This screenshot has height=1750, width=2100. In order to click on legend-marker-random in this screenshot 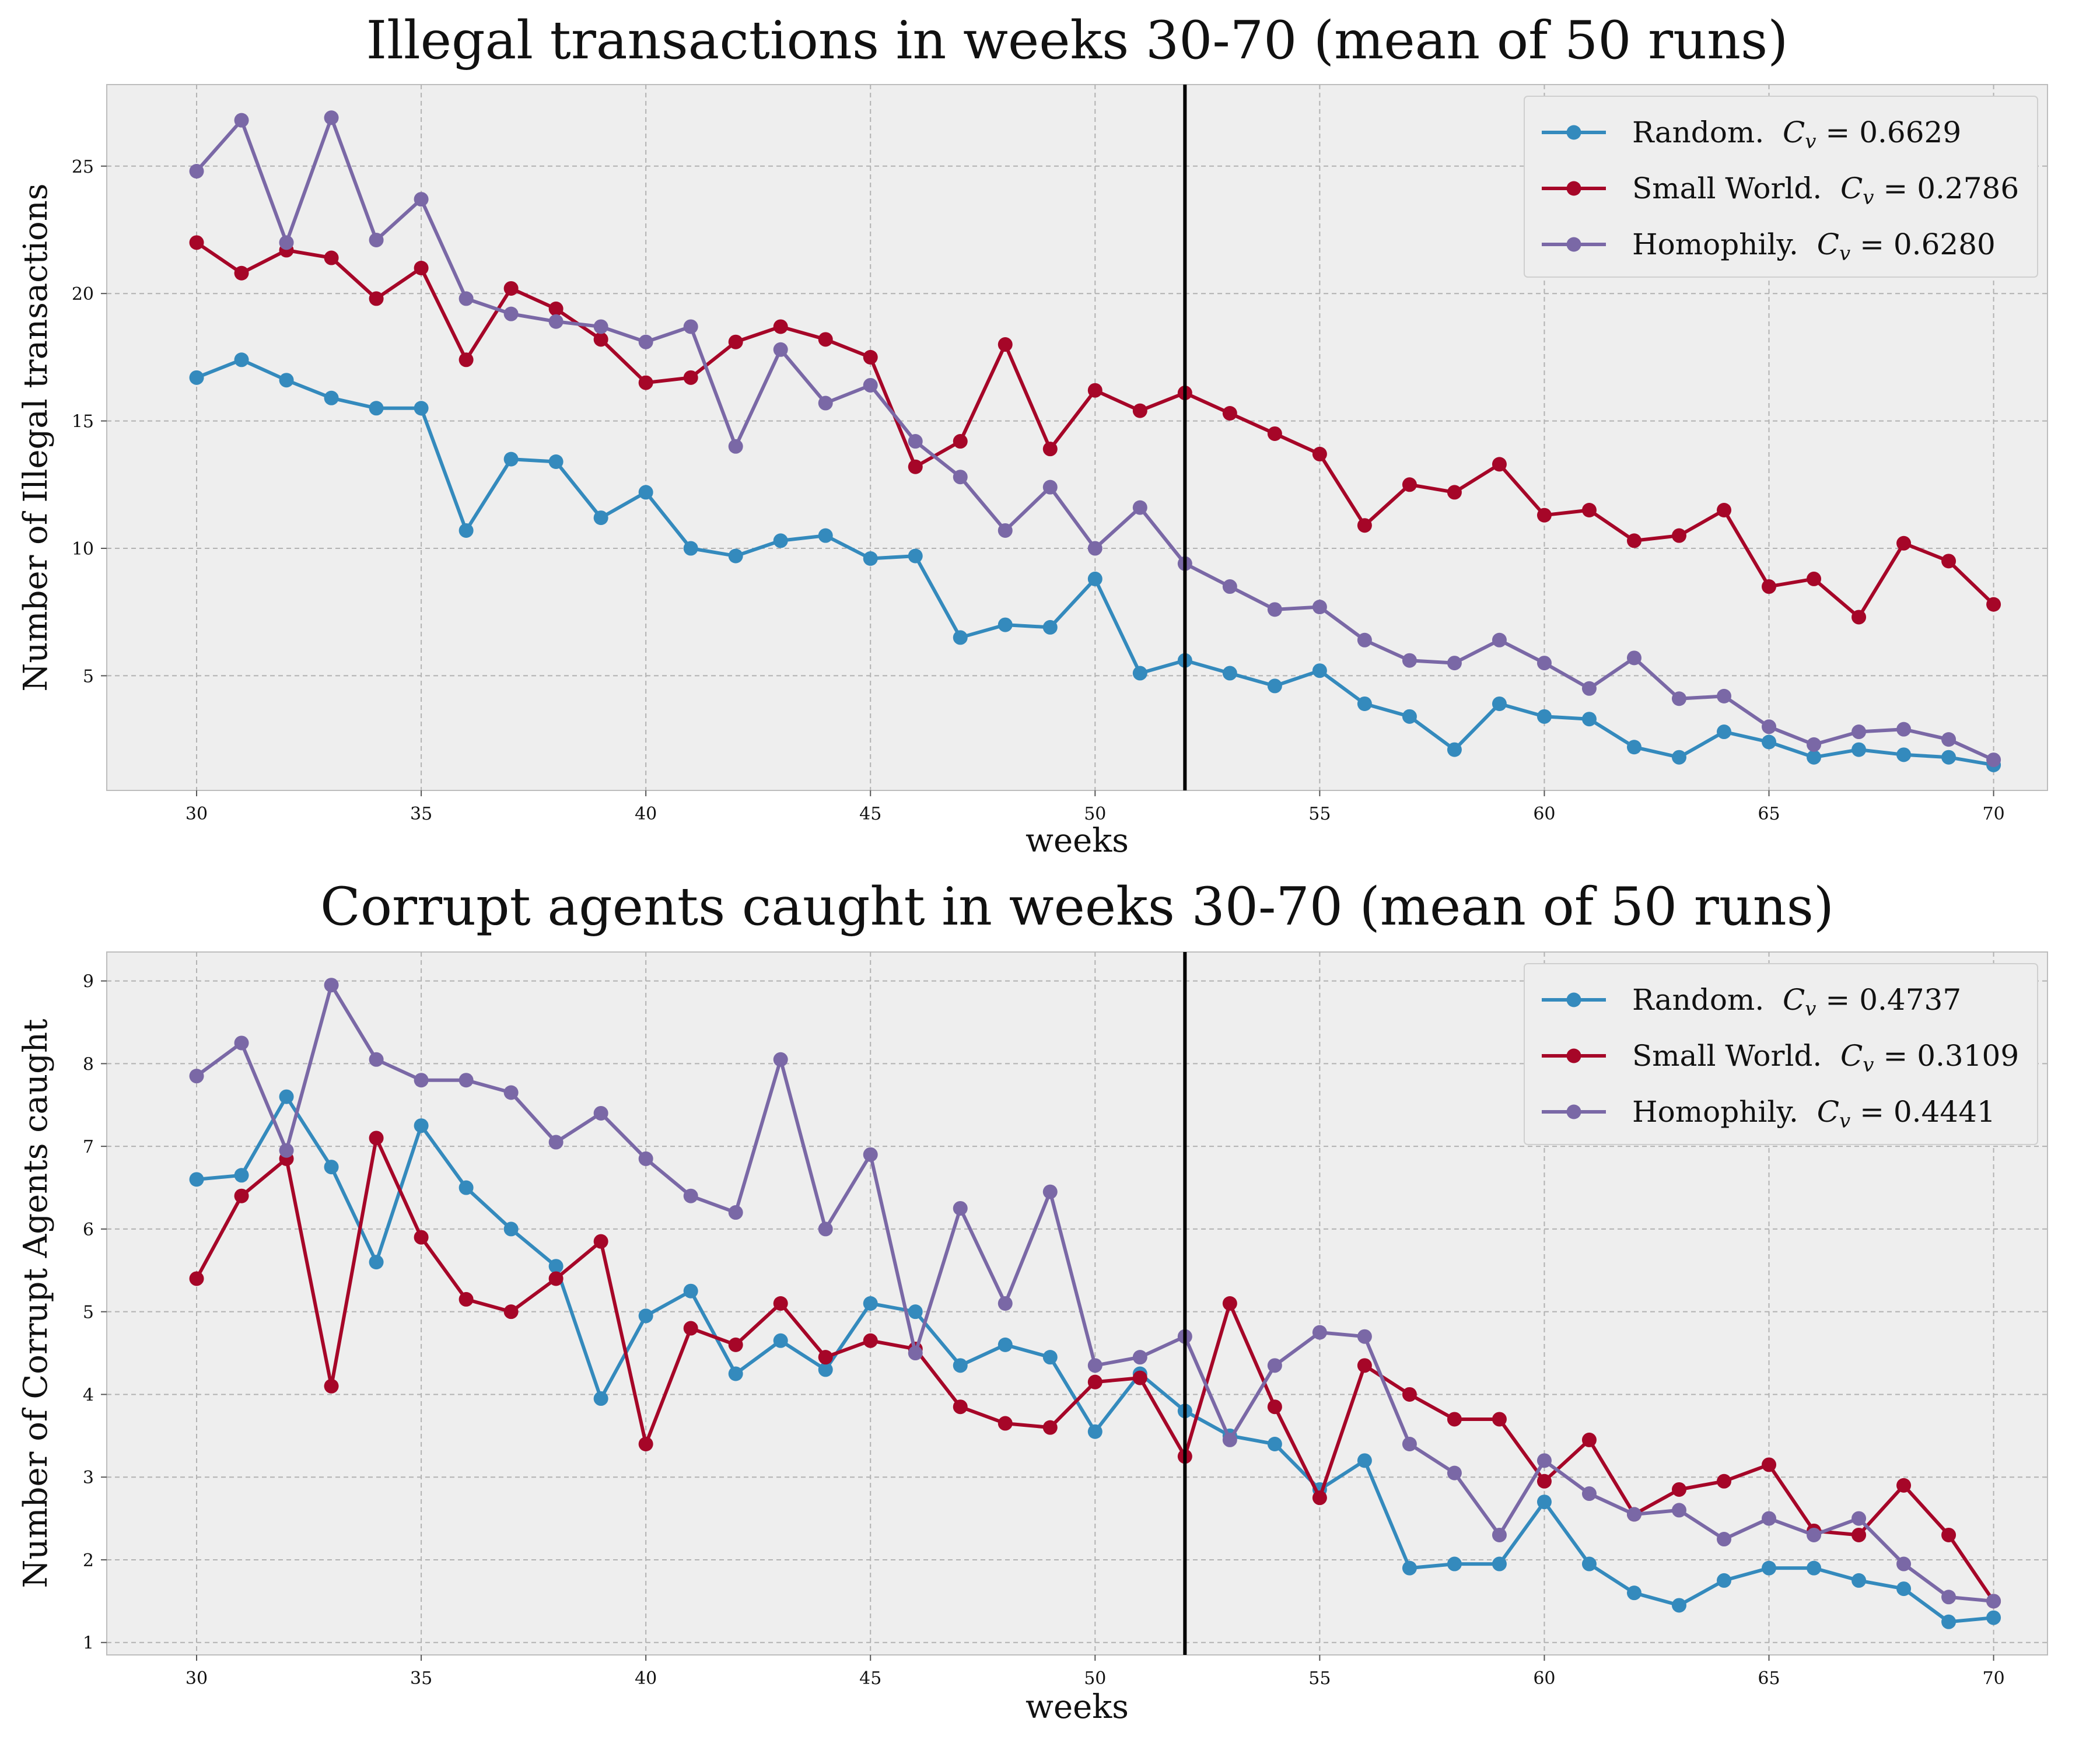, I will do `click(1573, 999)`.